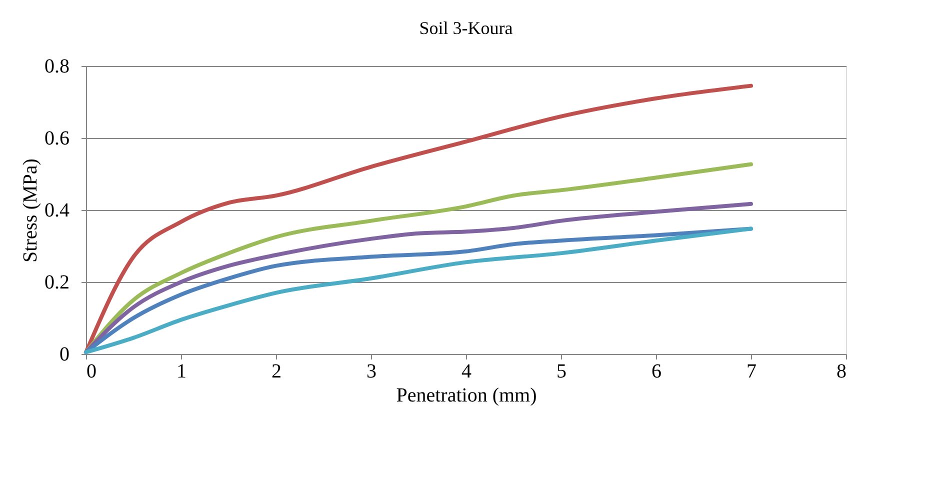 This screenshot has height=491, width=940. I want to click on x-tick-label: 2, so click(277, 371).